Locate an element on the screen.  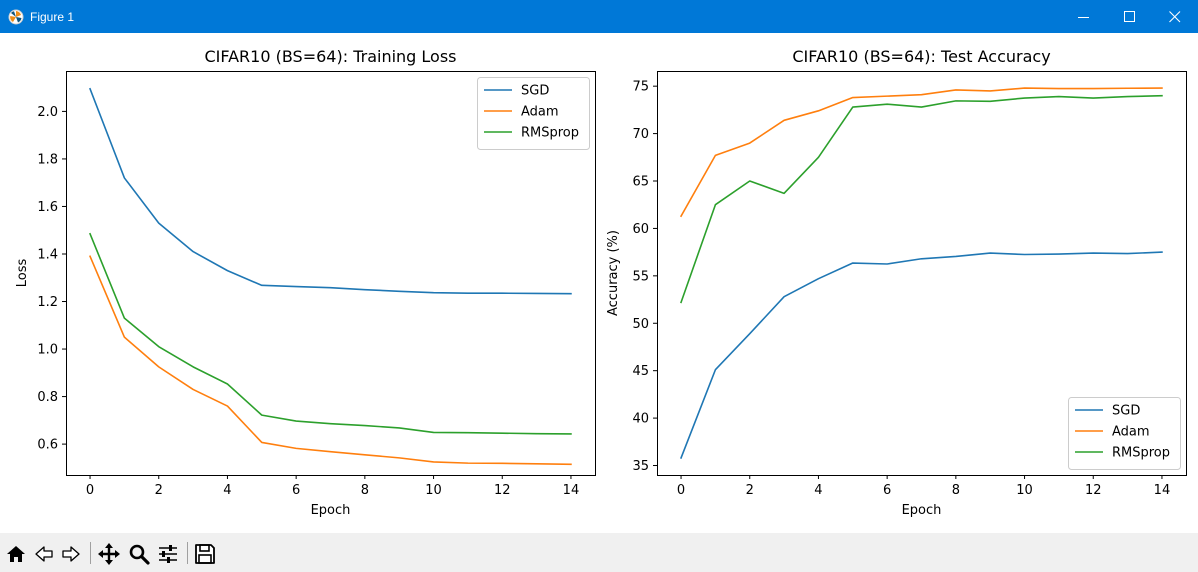
y-axis-label: Accuracy (%) is located at coordinates (613, 273).